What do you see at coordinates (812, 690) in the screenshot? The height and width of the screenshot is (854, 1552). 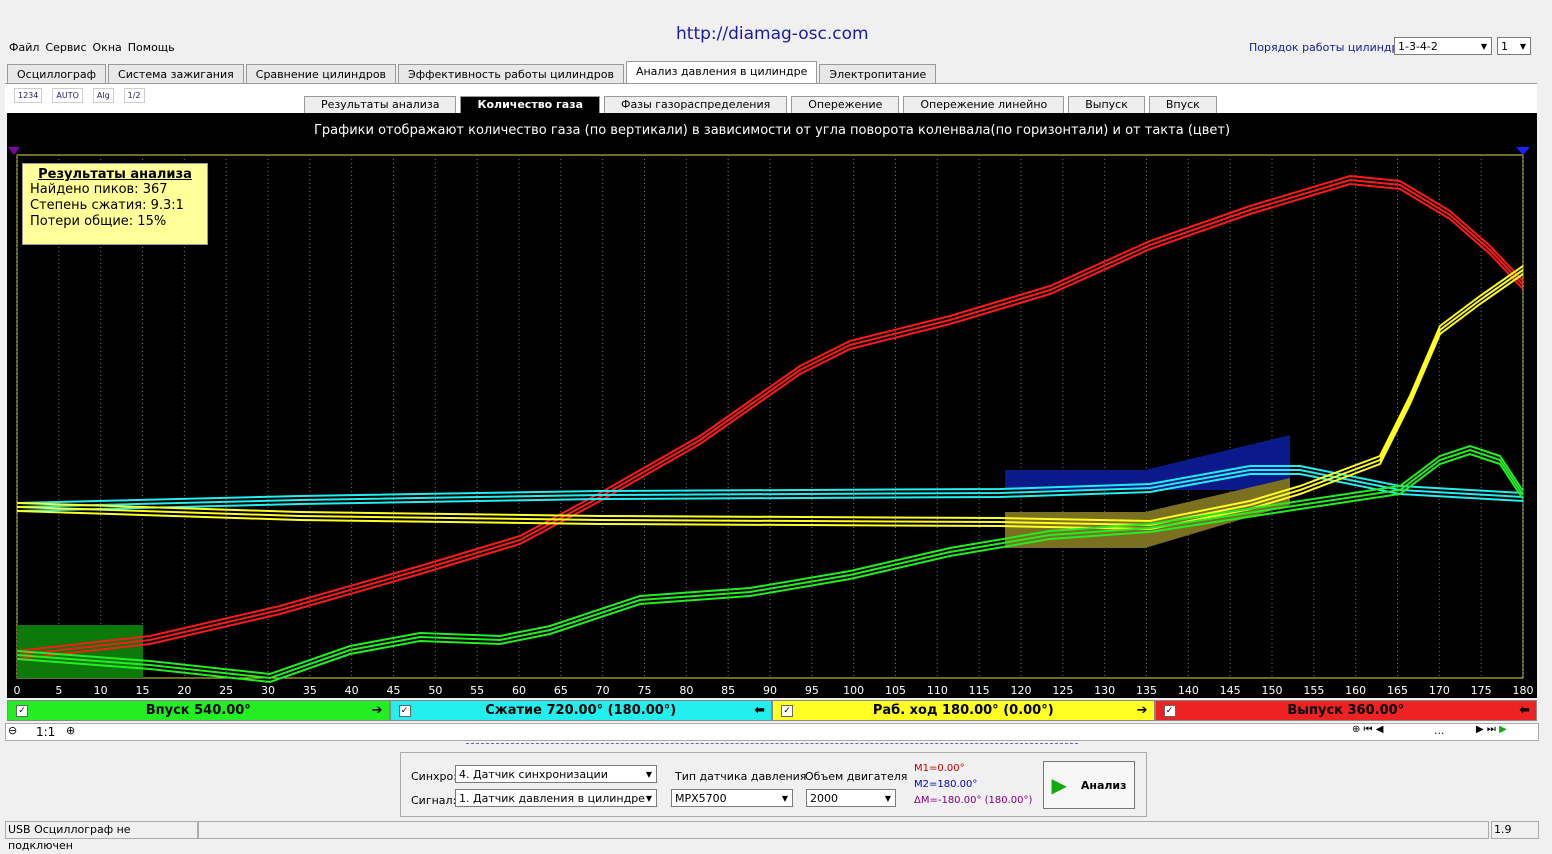 I see `x-tick-label: 95` at bounding box center [812, 690].